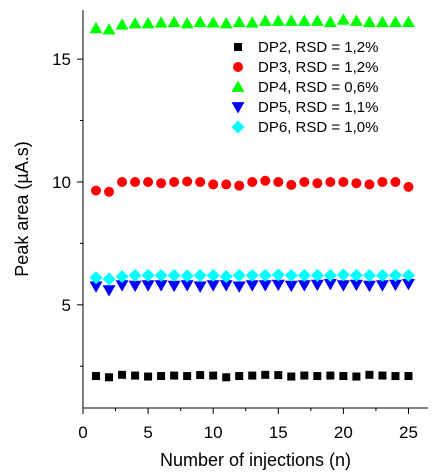 Image resolution: width=444 pixels, height=476 pixels. I want to click on x-tick-label: 15, so click(278, 432).